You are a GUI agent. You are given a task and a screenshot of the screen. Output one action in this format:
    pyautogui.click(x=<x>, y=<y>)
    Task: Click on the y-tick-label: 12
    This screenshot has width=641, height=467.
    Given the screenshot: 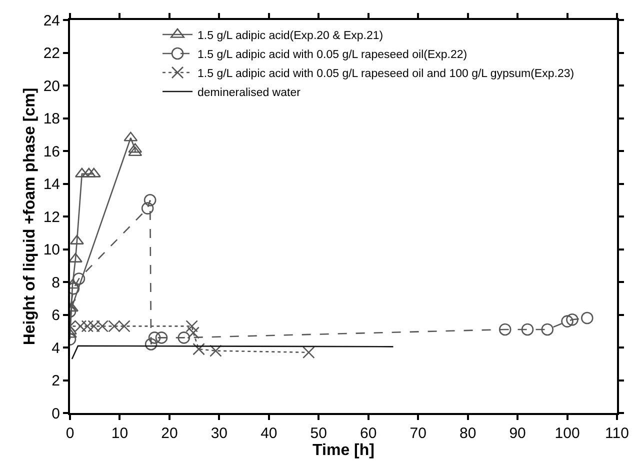 What is the action you would take?
    pyautogui.click(x=51, y=217)
    